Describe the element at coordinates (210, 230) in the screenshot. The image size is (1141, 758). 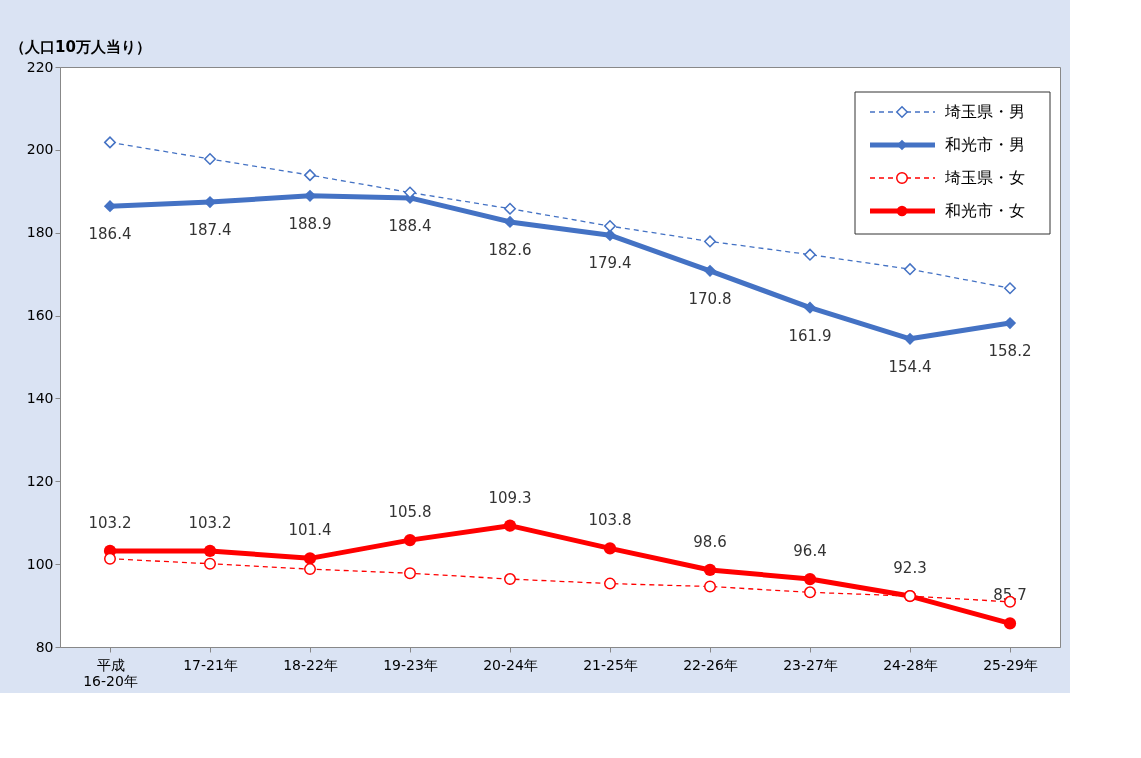
I see `data-label: 187.4` at that location.